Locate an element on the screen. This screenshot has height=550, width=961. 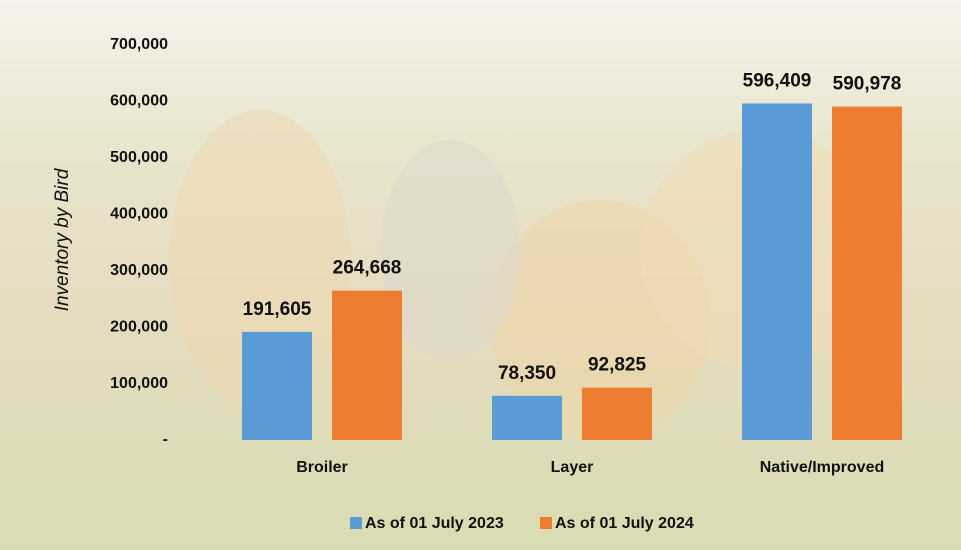
y-tick-label: 700,000 is located at coordinates (139, 44).